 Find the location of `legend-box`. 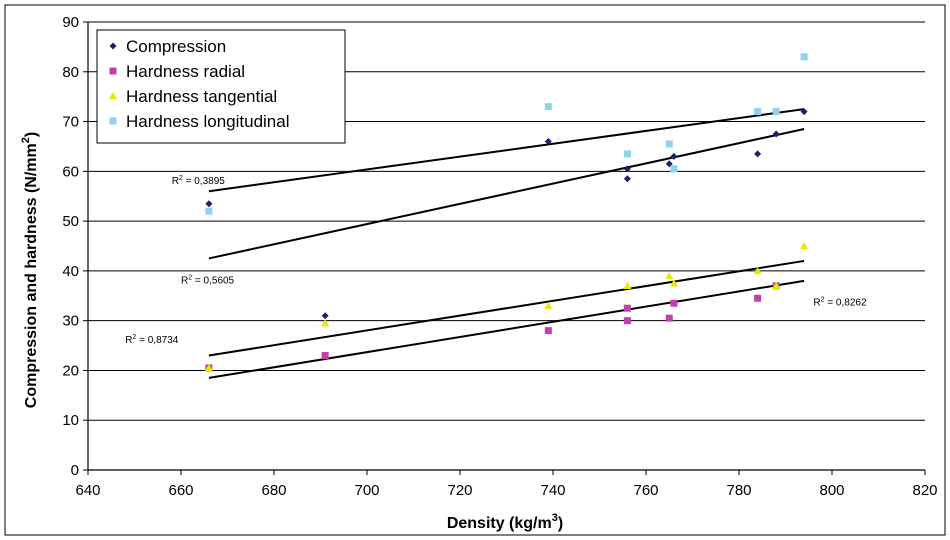

legend-box is located at coordinates (221, 86).